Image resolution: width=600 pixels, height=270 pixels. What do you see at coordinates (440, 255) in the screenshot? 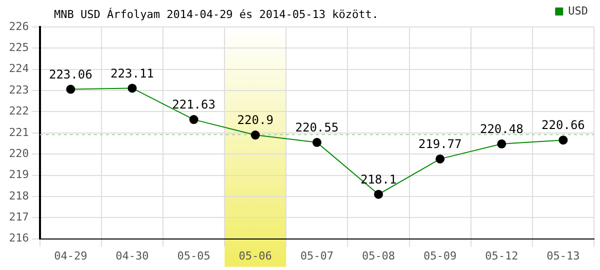
I see `x-tick-label: 05-09` at bounding box center [440, 255].